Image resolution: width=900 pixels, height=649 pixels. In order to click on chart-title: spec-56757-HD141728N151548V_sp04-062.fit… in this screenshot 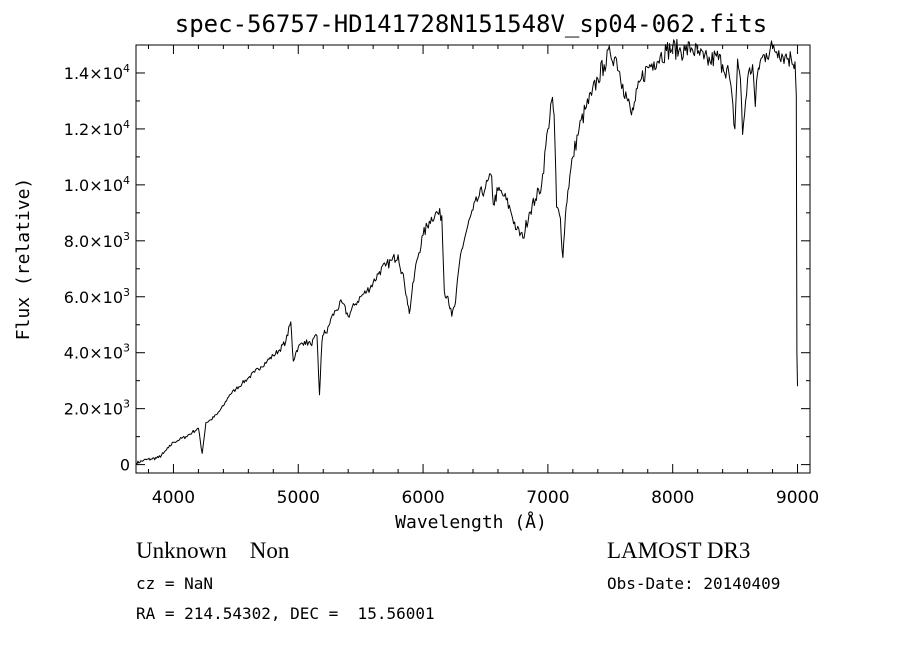, I will do `click(471, 24)`.